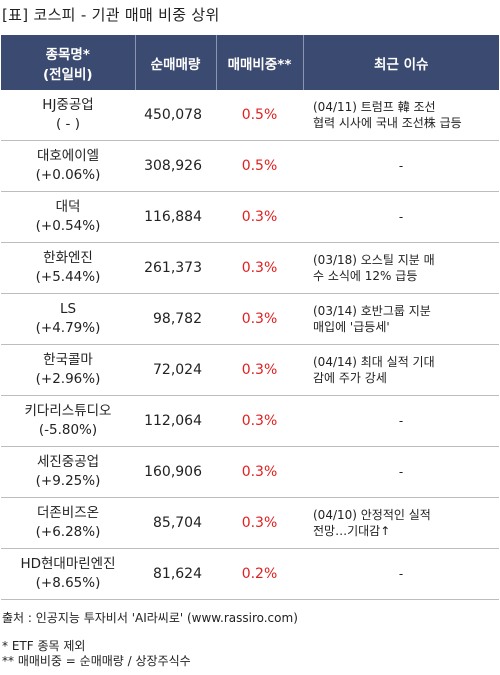 Image resolution: width=500 pixels, height=675 pixels. I want to click on footnote-ratio: ** 매매비중 = 순매매량 / 상장주식수, so click(96, 661).